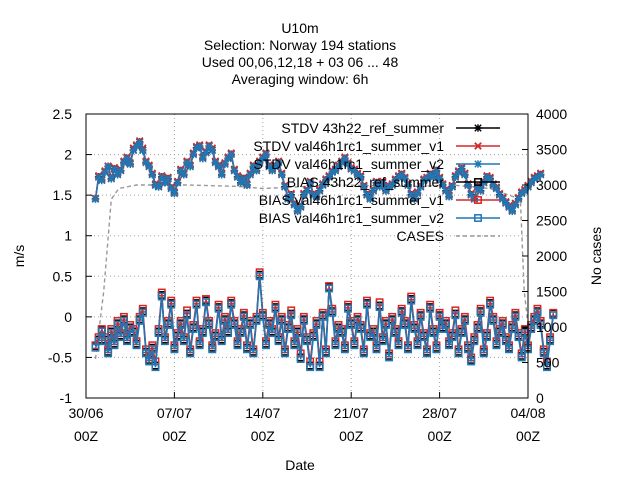 The height and width of the screenshot is (480, 640). What do you see at coordinates (174, 436) in the screenshot?
I see `x-tick-label-hour: 00Z` at bounding box center [174, 436].